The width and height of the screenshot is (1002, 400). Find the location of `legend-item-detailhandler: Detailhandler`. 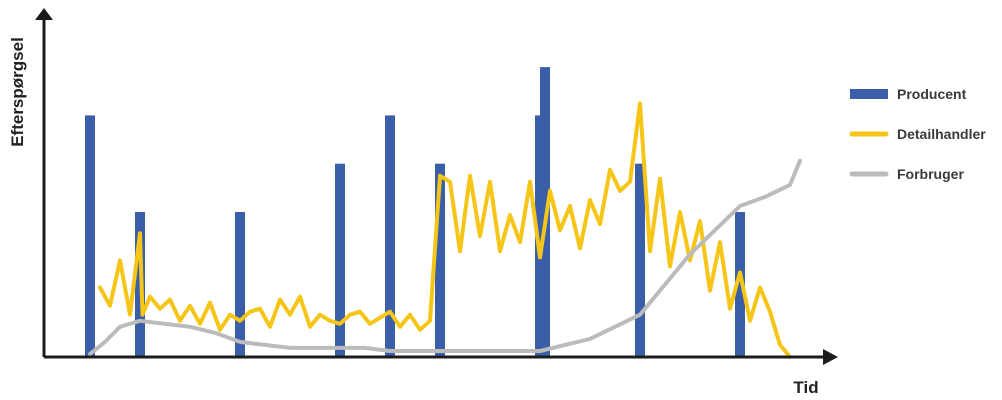

legend-item-detailhandler: Detailhandler is located at coordinates (917, 134).